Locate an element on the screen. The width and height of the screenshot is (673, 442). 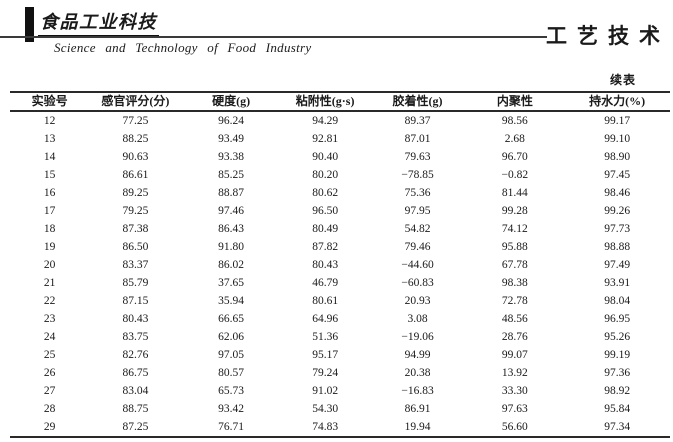
column-header: 硬度(g) is located at coordinates (231, 102).